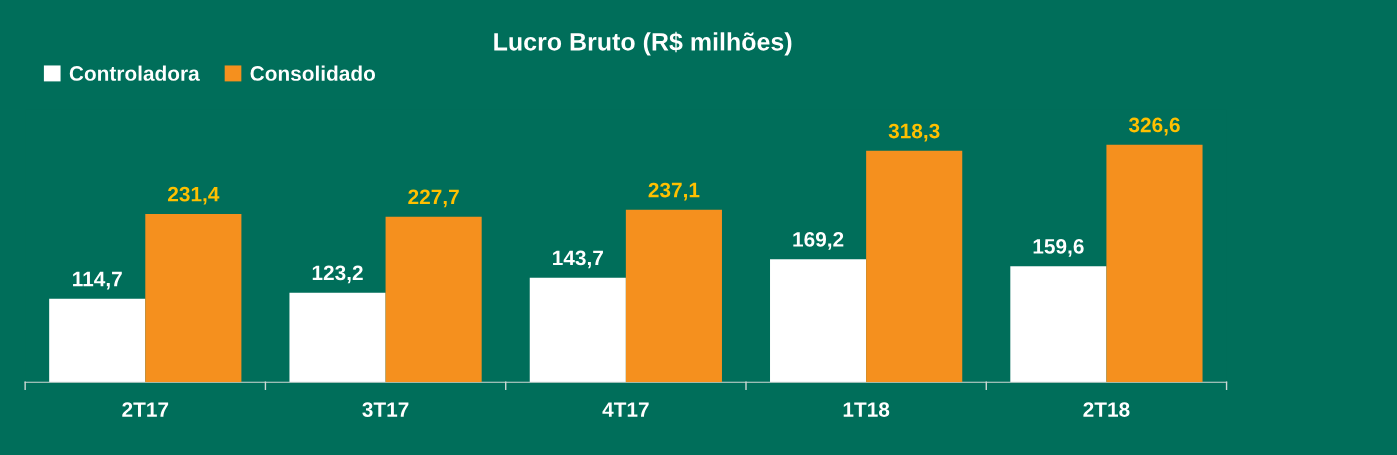  What do you see at coordinates (1106, 409) in the screenshot?
I see `x-tick-label: 2T18` at bounding box center [1106, 409].